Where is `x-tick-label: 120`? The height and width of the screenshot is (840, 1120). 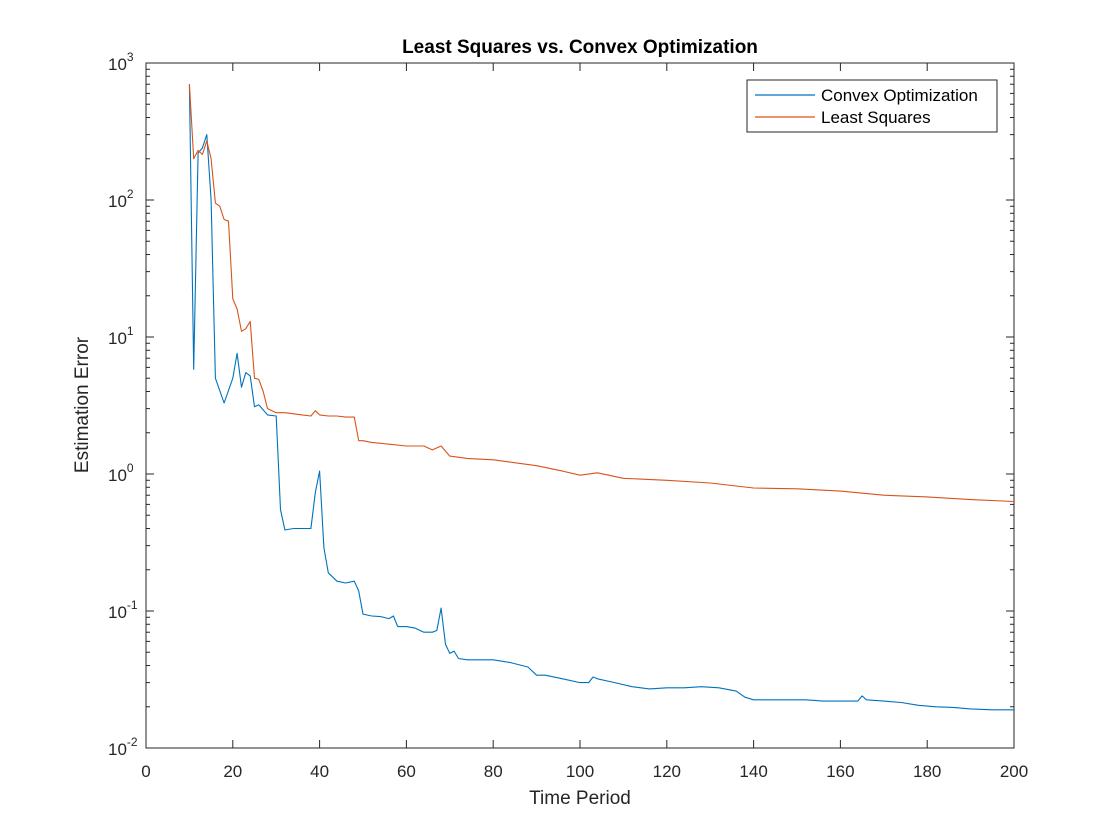 x-tick-label: 120 is located at coordinates (667, 771).